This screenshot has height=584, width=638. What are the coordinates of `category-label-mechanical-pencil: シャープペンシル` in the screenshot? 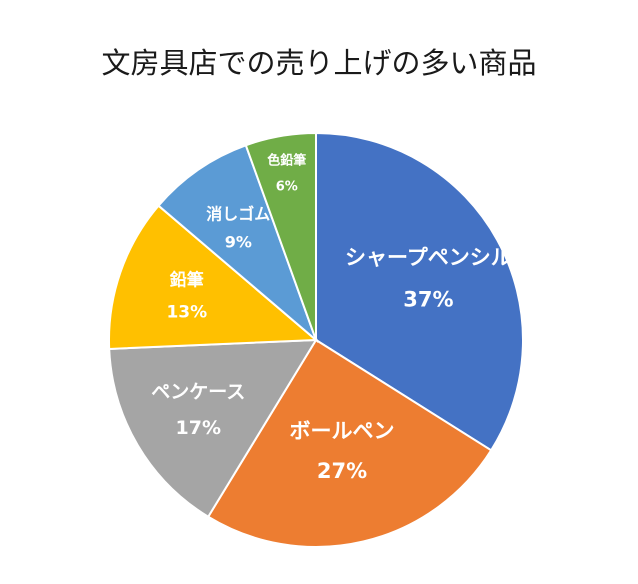 It's located at (428, 257).